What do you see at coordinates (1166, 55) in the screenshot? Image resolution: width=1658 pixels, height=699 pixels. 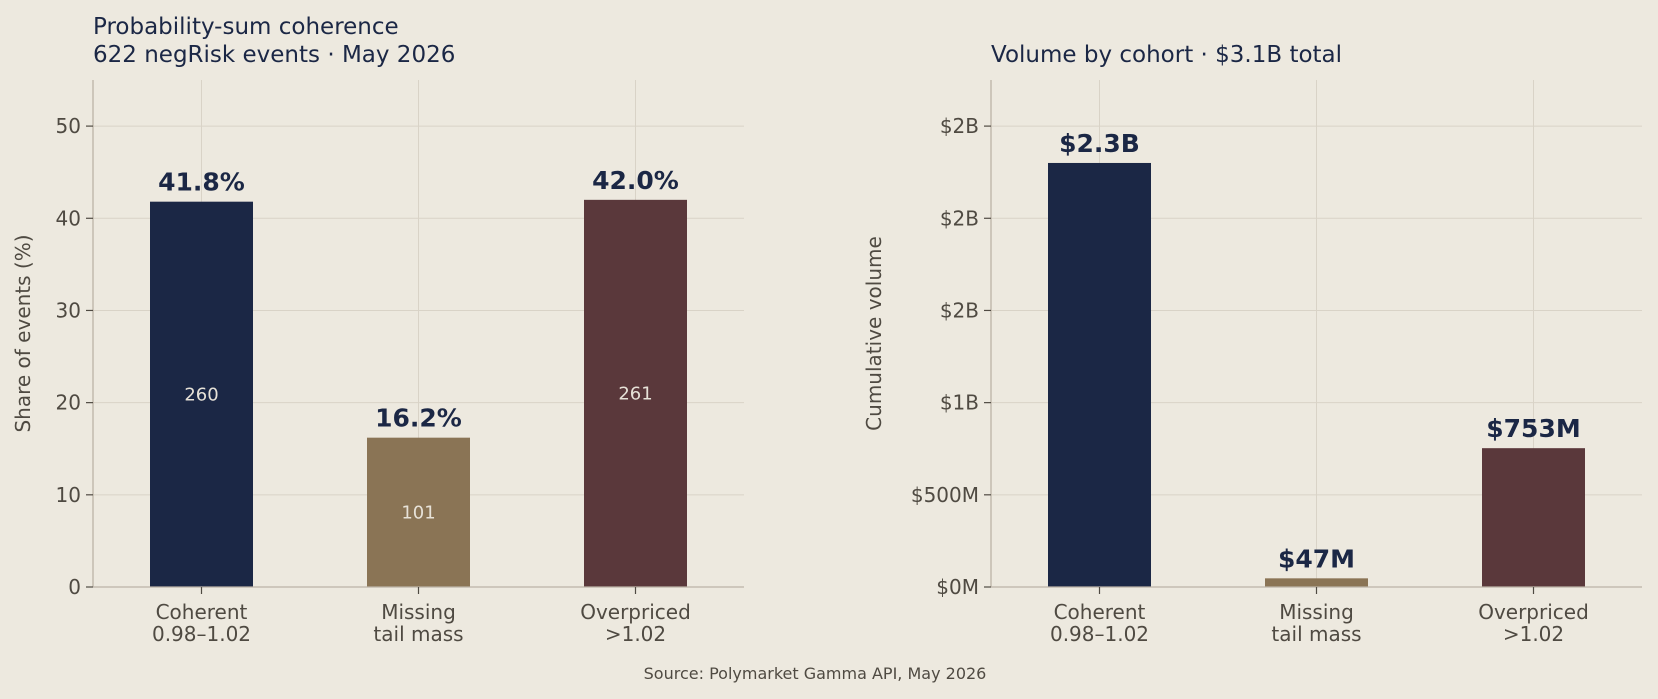 I see `chart-subtitle: Volume by cohort · $3.1B total` at bounding box center [1166, 55].